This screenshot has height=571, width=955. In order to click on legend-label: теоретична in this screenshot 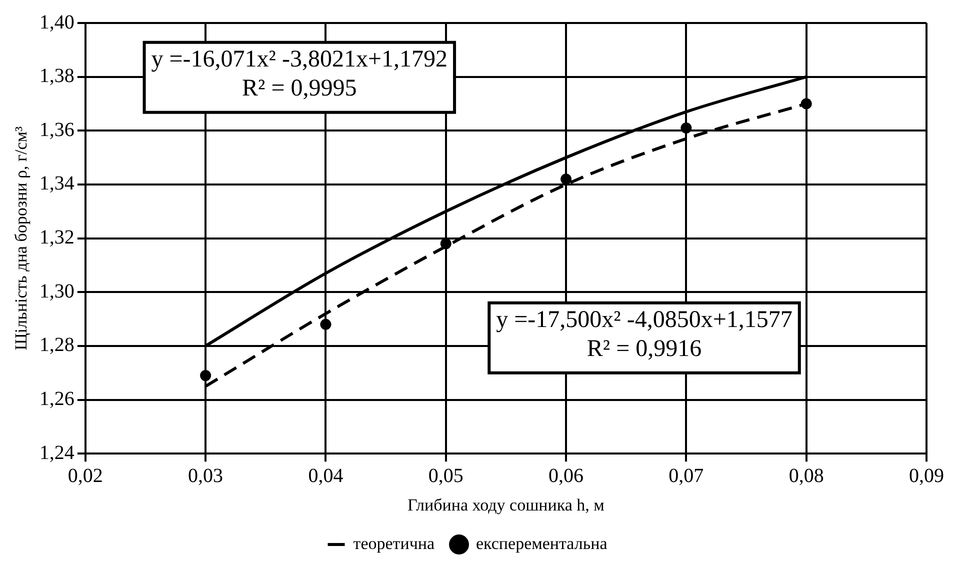, I will do `click(394, 543)`.